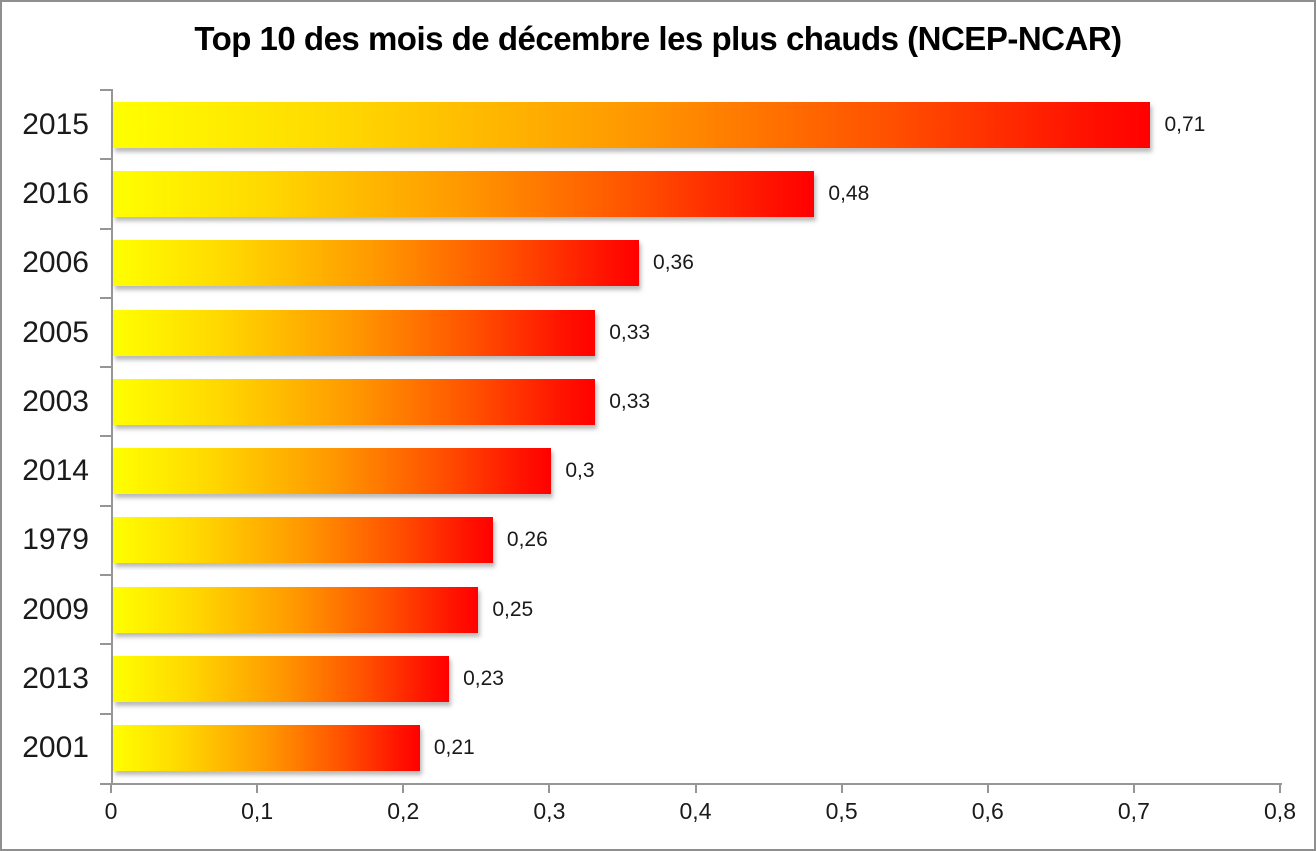  Describe the element at coordinates (549, 811) in the screenshot. I see `x-axis-tick-label: 0,3` at that location.